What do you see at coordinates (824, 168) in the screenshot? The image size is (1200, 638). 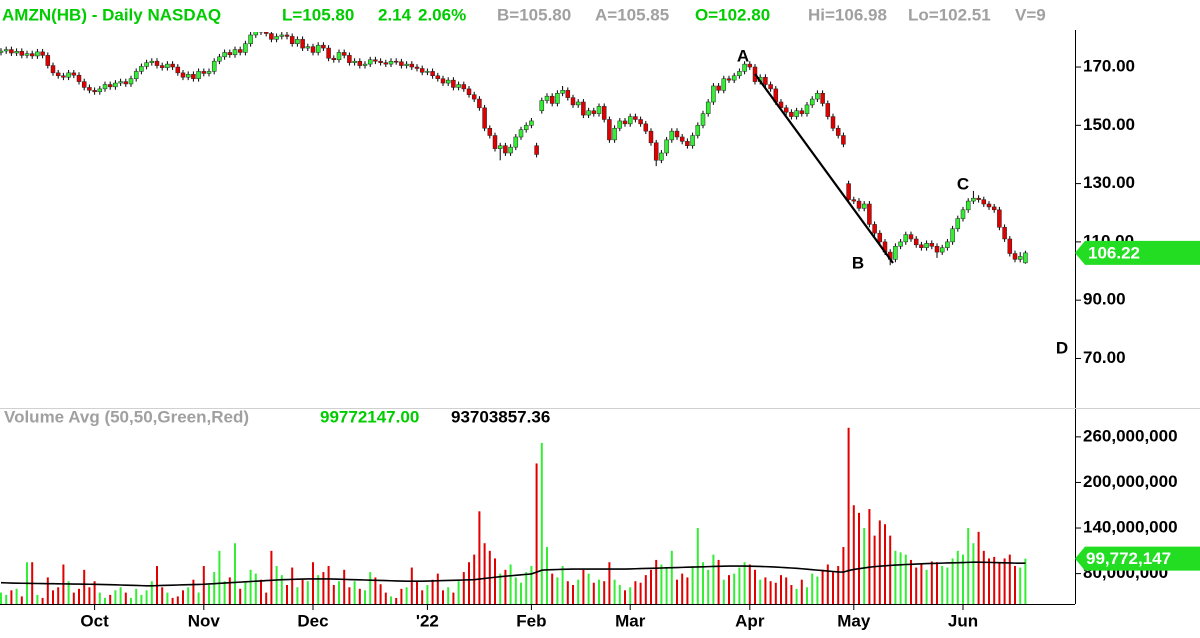 I see `trend-line` at bounding box center [824, 168].